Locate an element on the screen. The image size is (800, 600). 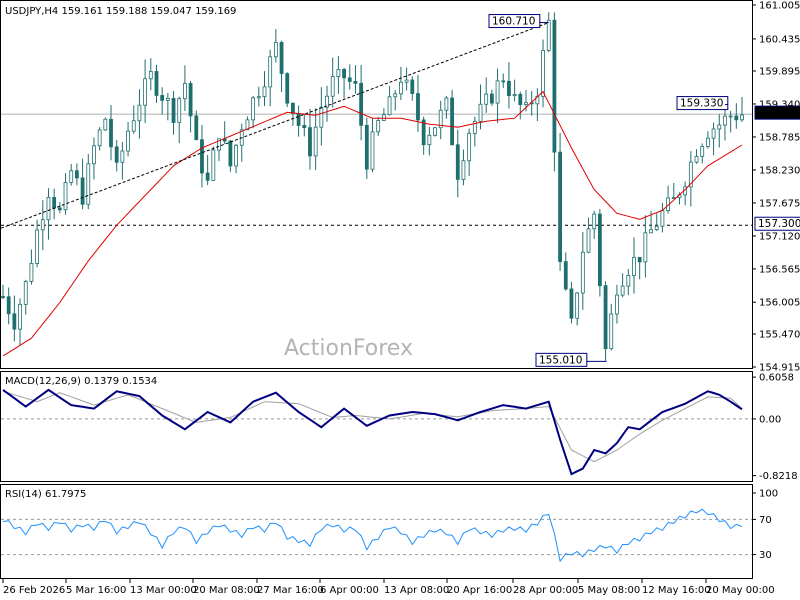
price-tick-label: 159.340 is located at coordinates (779, 104).